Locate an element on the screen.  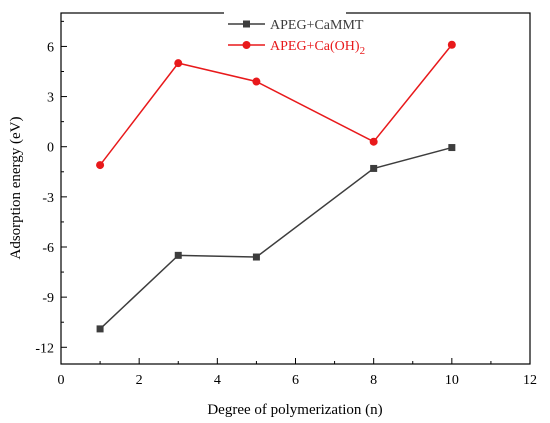
x-tick-label: 2 is located at coordinates (139, 380).